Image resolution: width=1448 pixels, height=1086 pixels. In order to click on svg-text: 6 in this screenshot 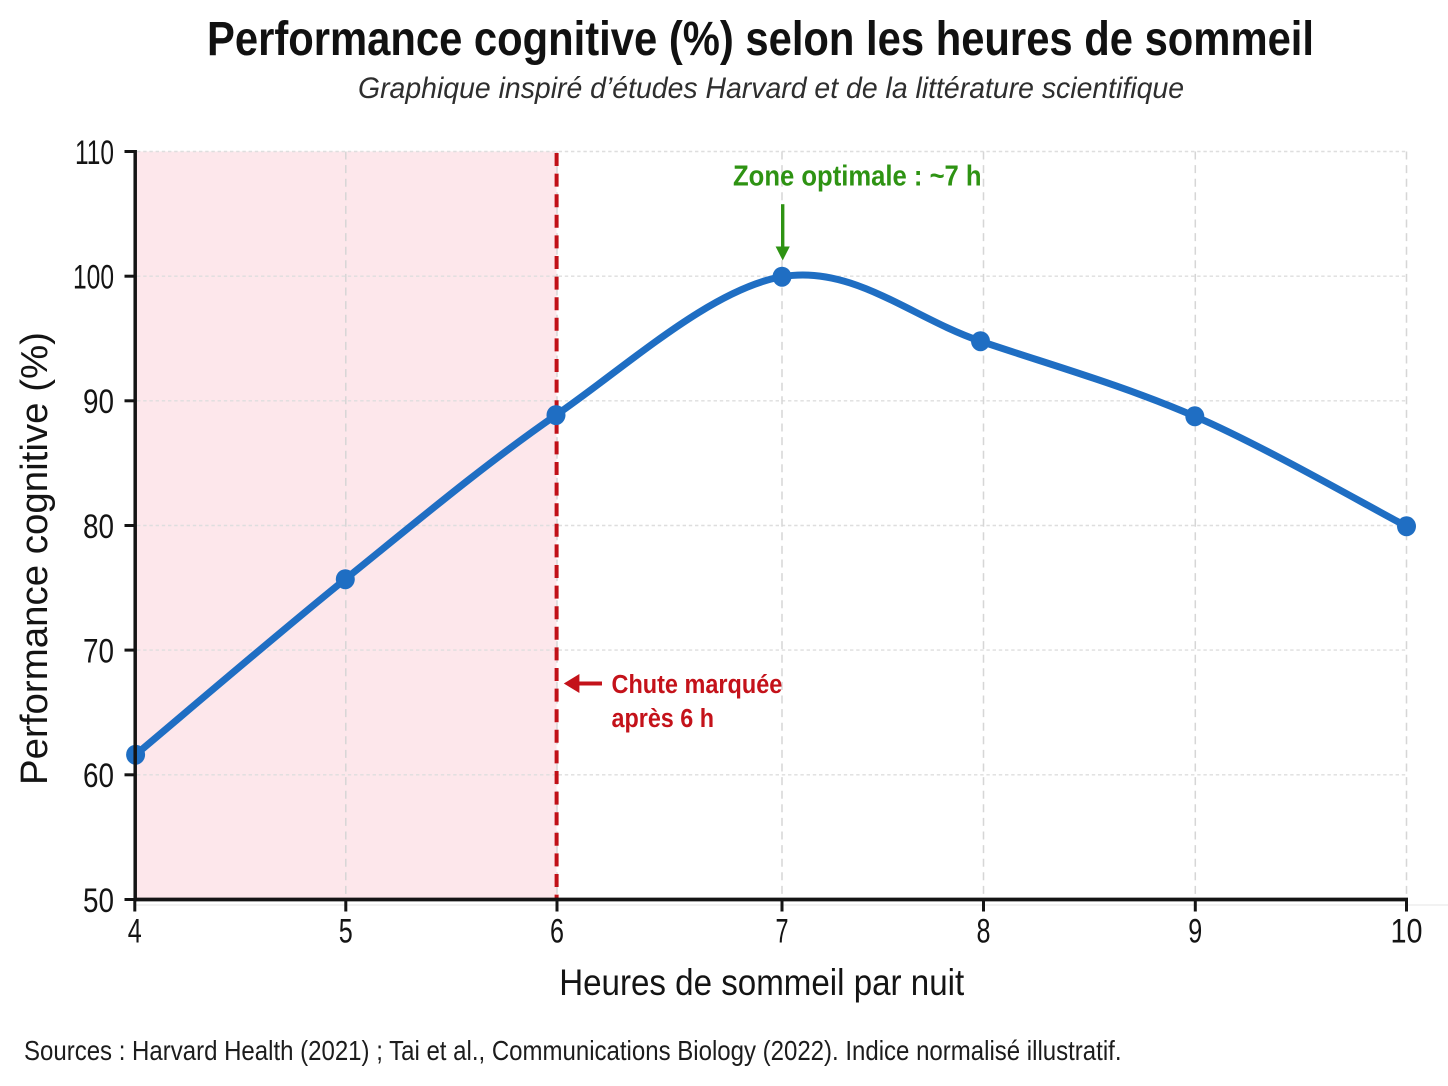, I will do `click(557, 932)`.